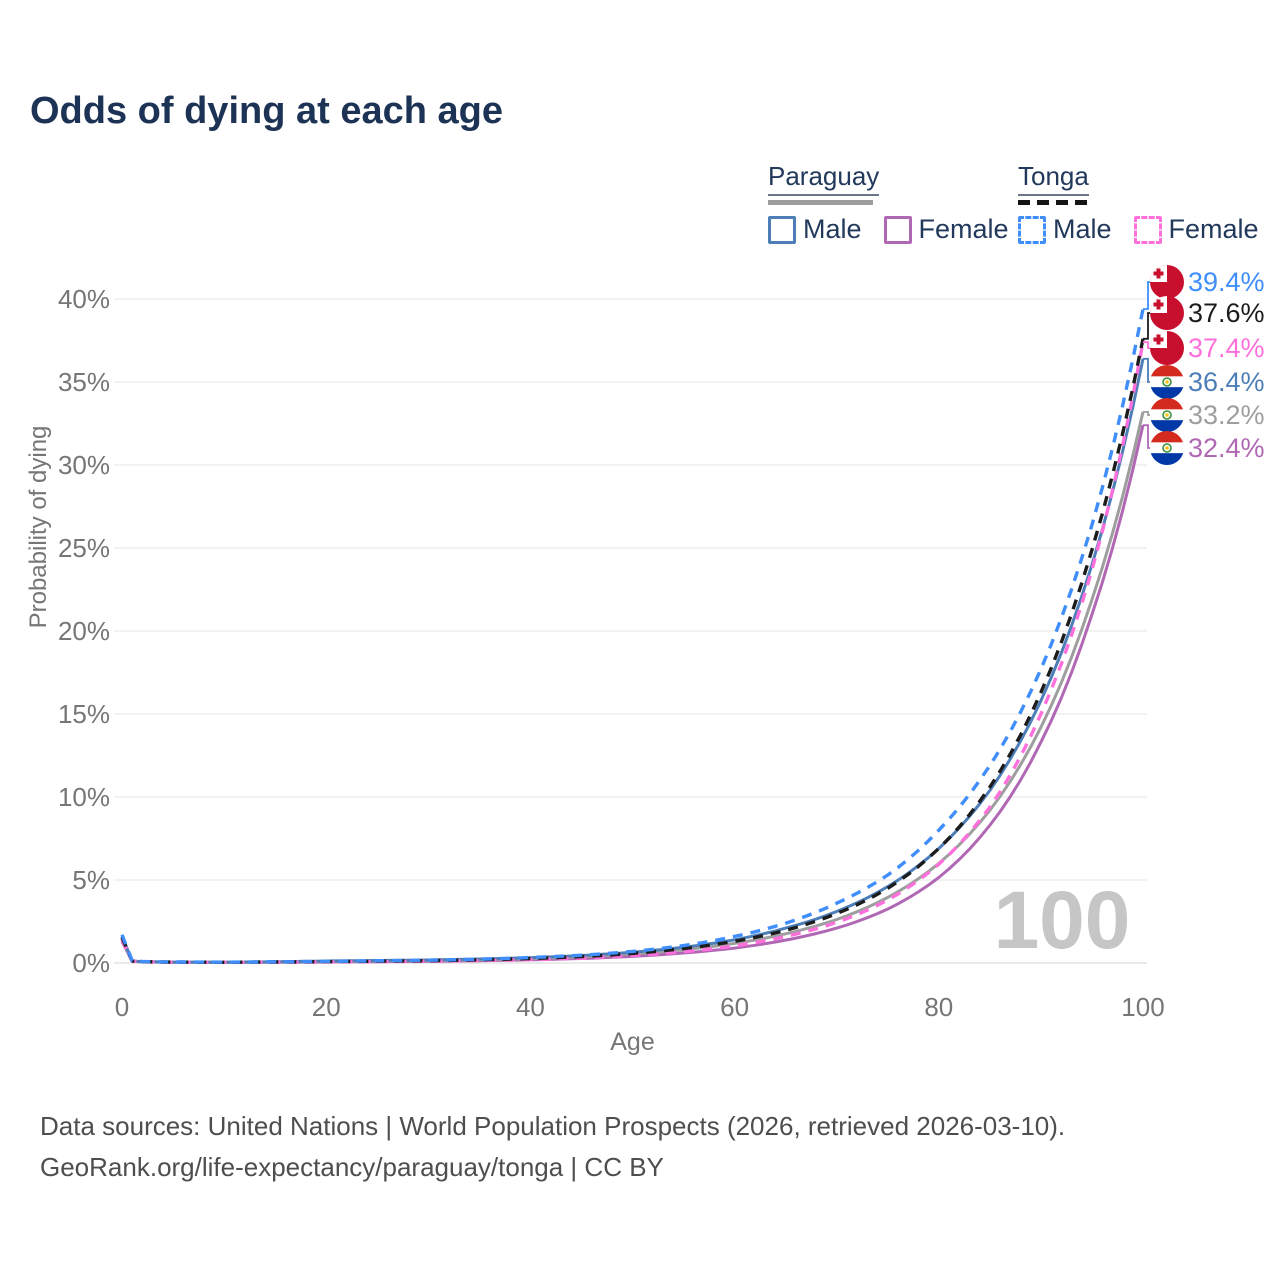  What do you see at coordinates (1147, 413) in the screenshot?
I see `end-label-leader-paraguay-both` at bounding box center [1147, 413].